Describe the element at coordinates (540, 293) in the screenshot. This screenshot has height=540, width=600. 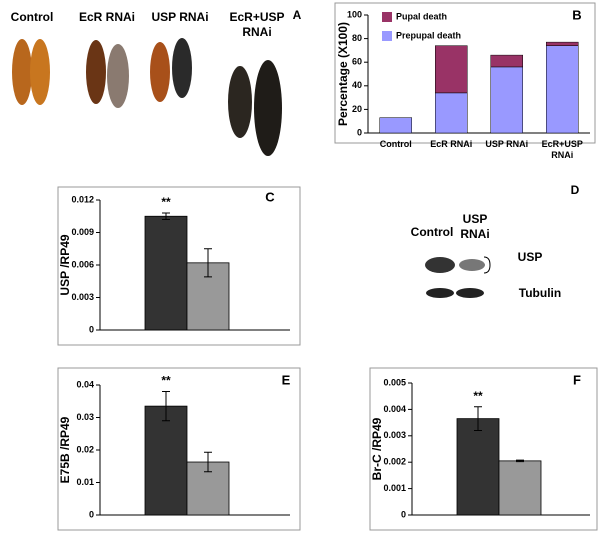
I see `label: Tubulin` at that location.